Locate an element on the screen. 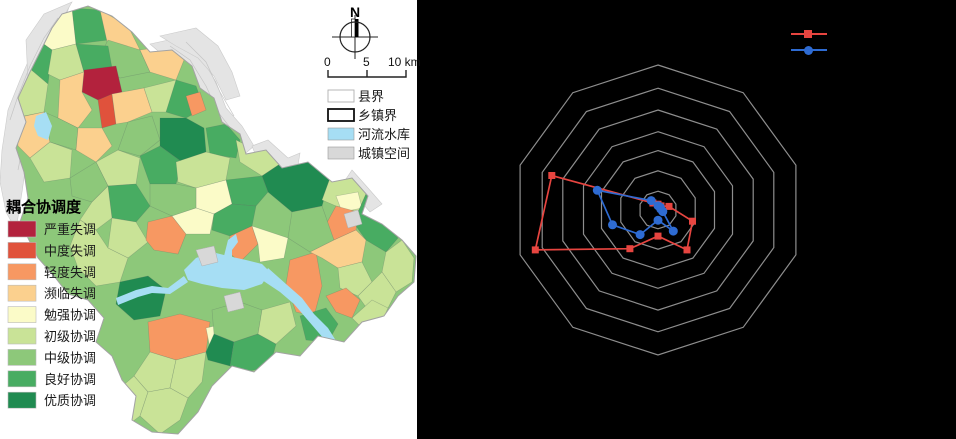 The width and height of the screenshot is (956, 439). radar-grid-ring is located at coordinates (658, 210).